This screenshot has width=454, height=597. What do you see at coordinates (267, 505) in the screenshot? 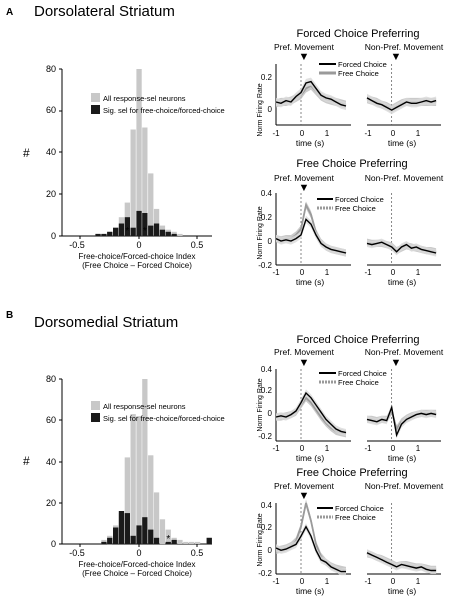
I see `y-tick-label: 0.4` at bounding box center [267, 505].